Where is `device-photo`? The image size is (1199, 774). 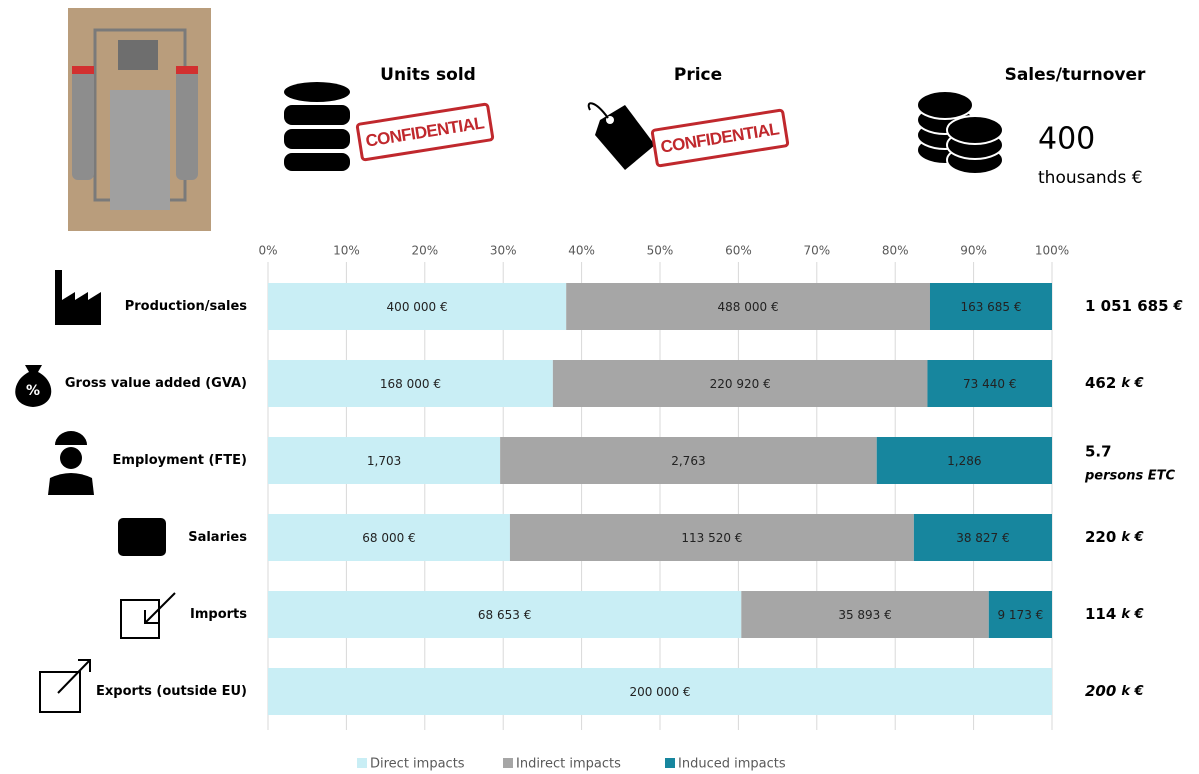
device-photo is located at coordinates (139, 119).